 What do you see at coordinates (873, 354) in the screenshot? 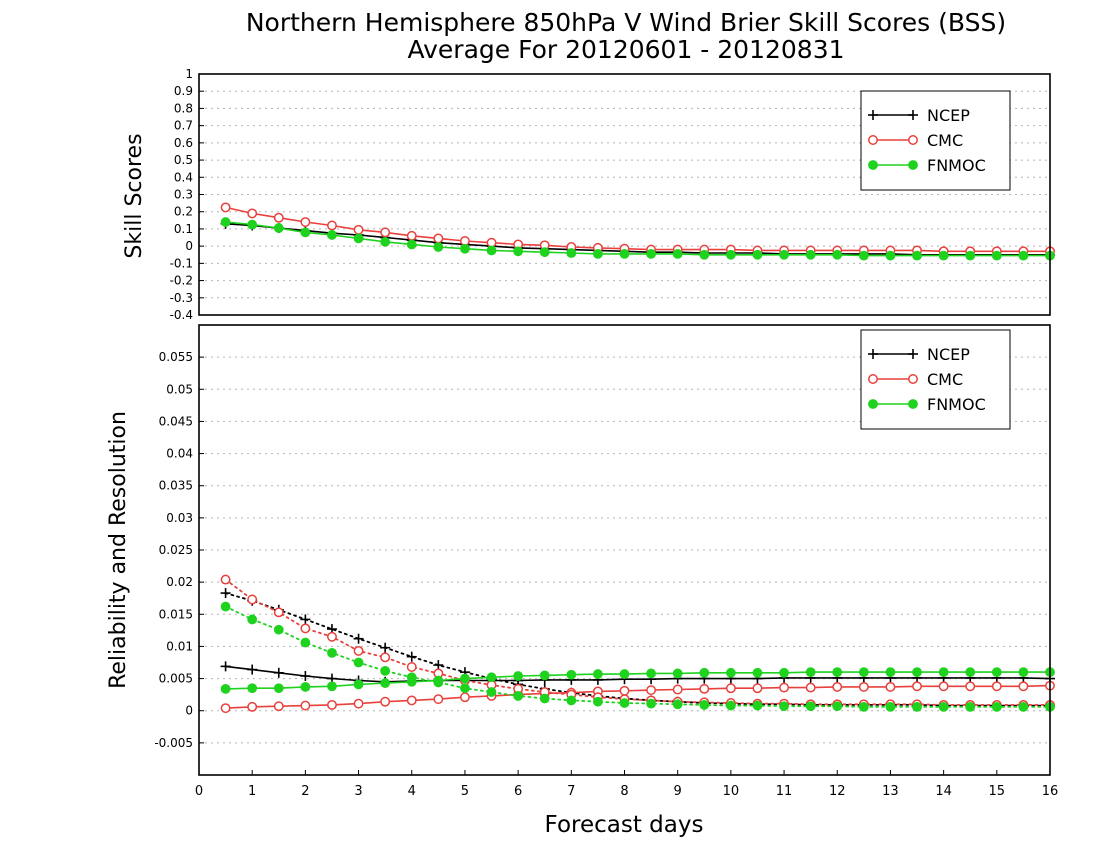
I see `relres-legend-marker-ncep` at bounding box center [873, 354].